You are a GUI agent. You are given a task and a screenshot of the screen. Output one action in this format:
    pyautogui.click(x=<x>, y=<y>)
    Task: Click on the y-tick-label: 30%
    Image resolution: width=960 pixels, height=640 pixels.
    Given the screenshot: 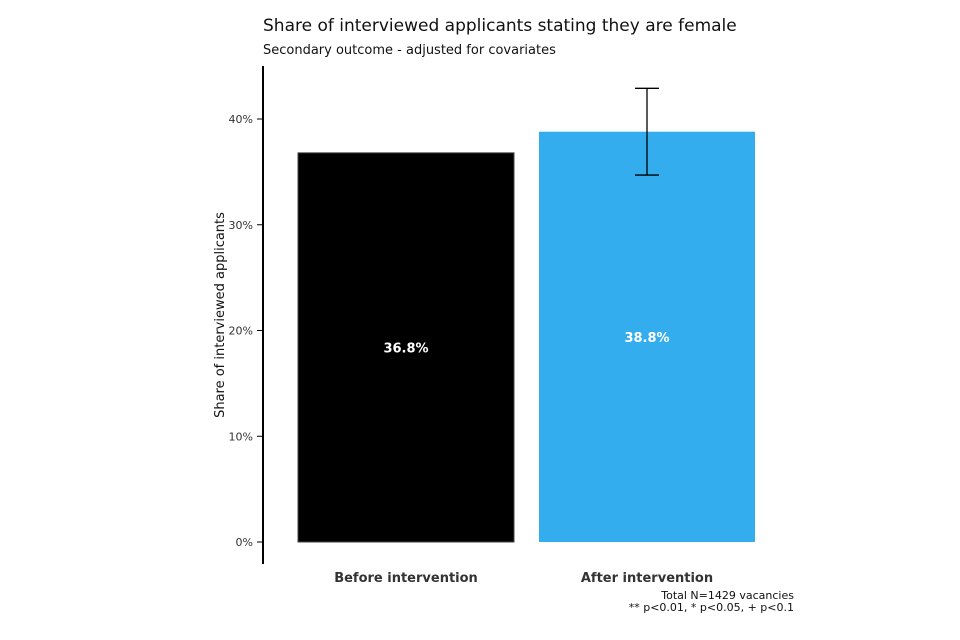 What is the action you would take?
    pyautogui.click(x=241, y=225)
    